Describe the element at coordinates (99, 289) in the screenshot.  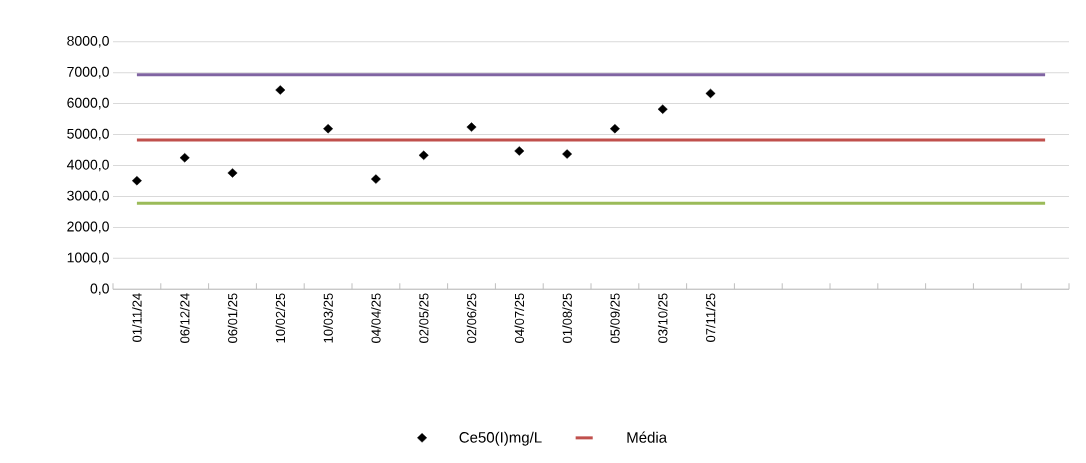
I see `y-tick-label: 0,0` at that location.